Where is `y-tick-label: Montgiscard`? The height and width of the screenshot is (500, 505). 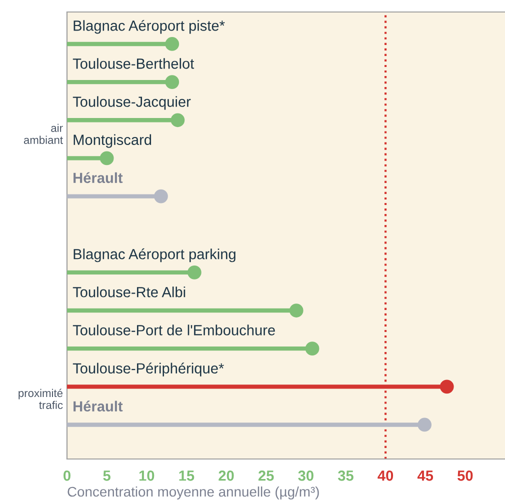 y-tick-label: Montgiscard is located at coordinates (113, 141).